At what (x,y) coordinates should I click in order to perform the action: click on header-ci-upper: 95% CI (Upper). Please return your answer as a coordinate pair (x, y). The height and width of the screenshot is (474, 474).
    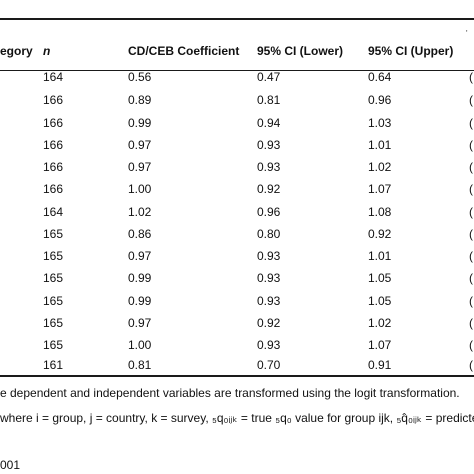
    Looking at the image, I should click on (411, 51).